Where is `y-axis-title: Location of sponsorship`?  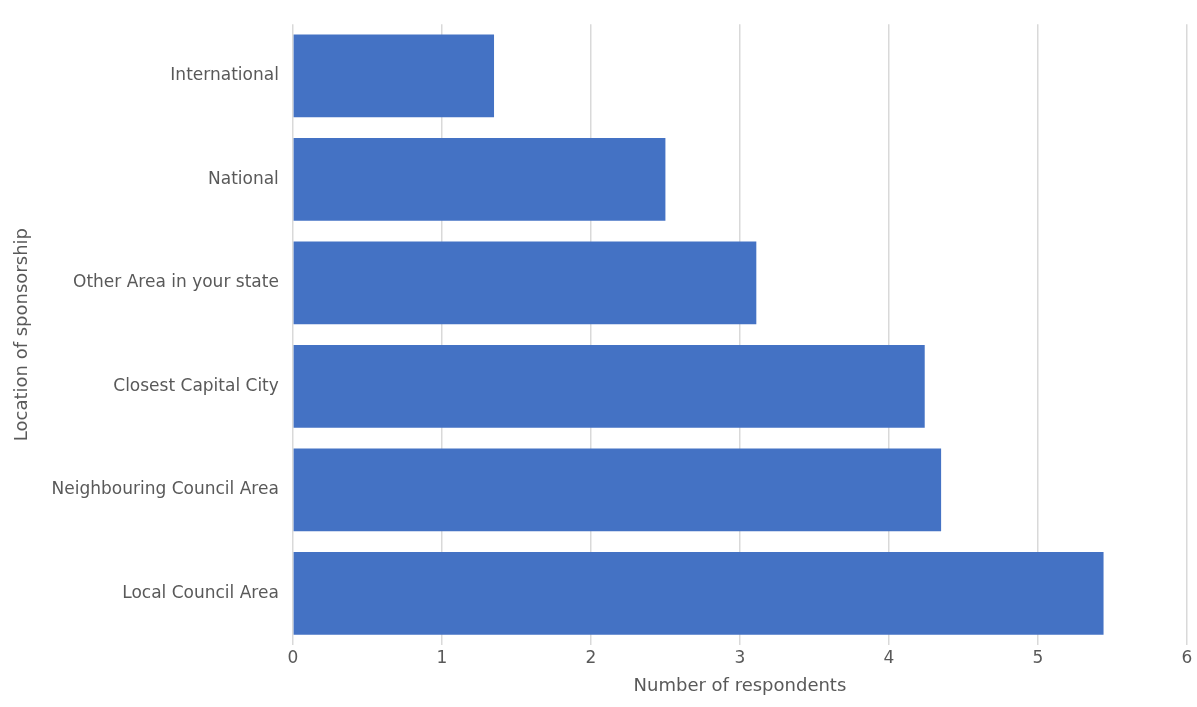 y-axis-title: Location of sponsorship is located at coordinates (21, 335).